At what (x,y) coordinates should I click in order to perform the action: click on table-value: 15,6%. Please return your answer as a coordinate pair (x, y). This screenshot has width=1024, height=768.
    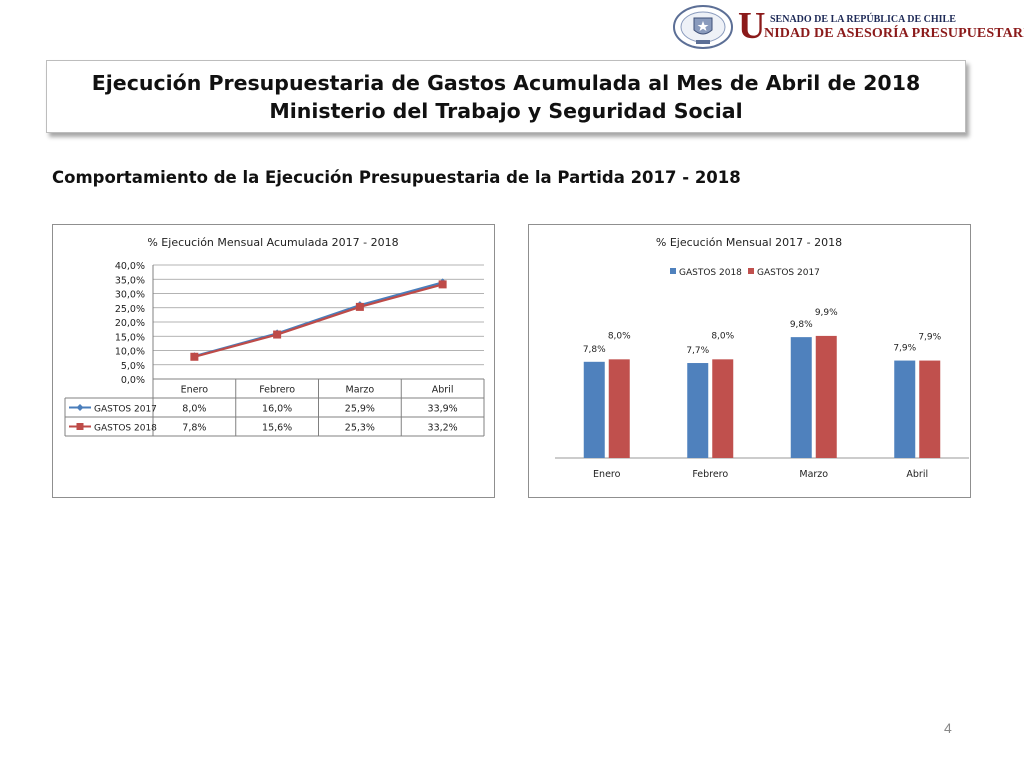
    Looking at the image, I should click on (277, 428).